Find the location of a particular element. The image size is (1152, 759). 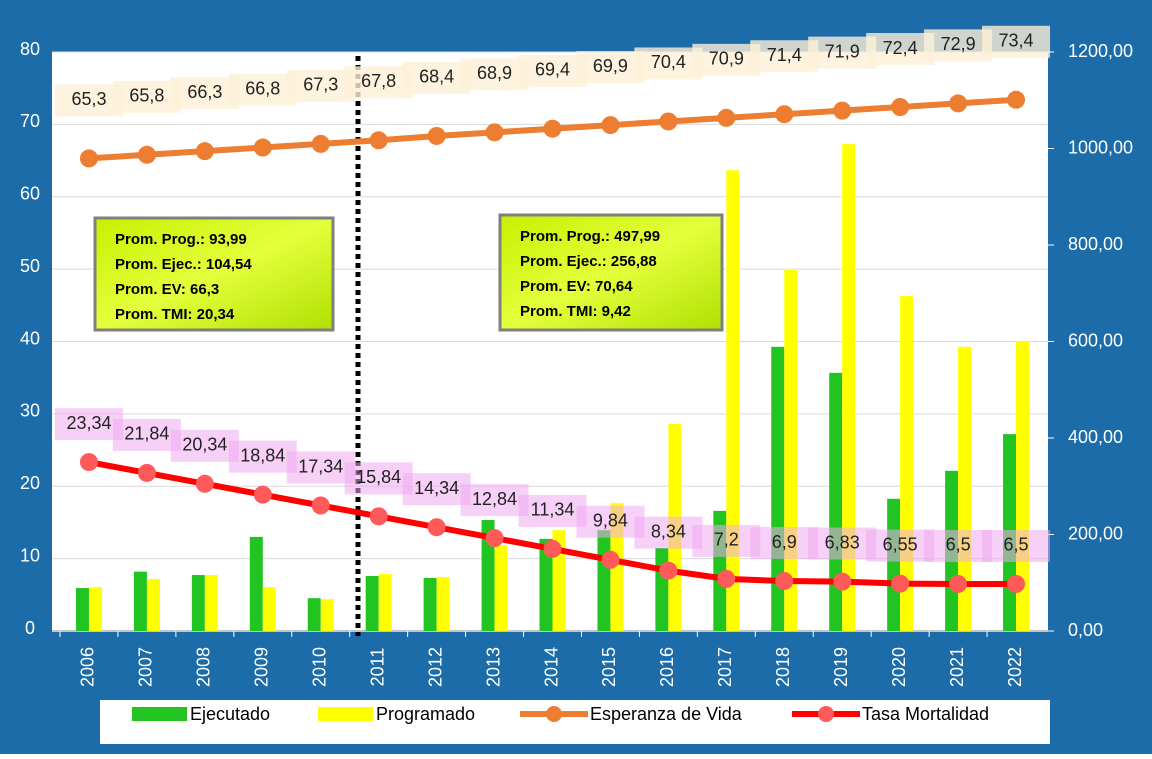

data-label: 18,84 is located at coordinates (262, 455).